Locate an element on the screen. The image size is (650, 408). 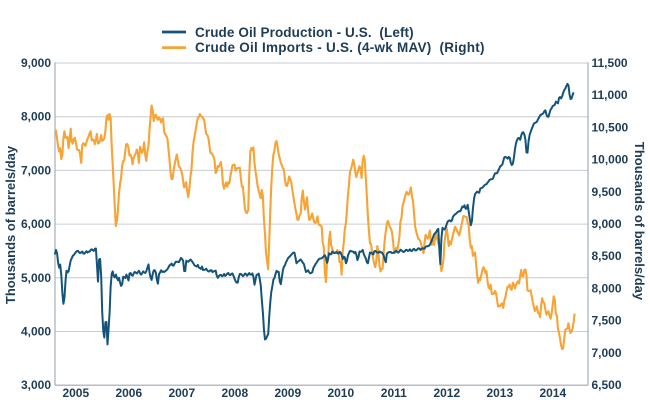
svg-text: 11,000 is located at coordinates (610, 95).